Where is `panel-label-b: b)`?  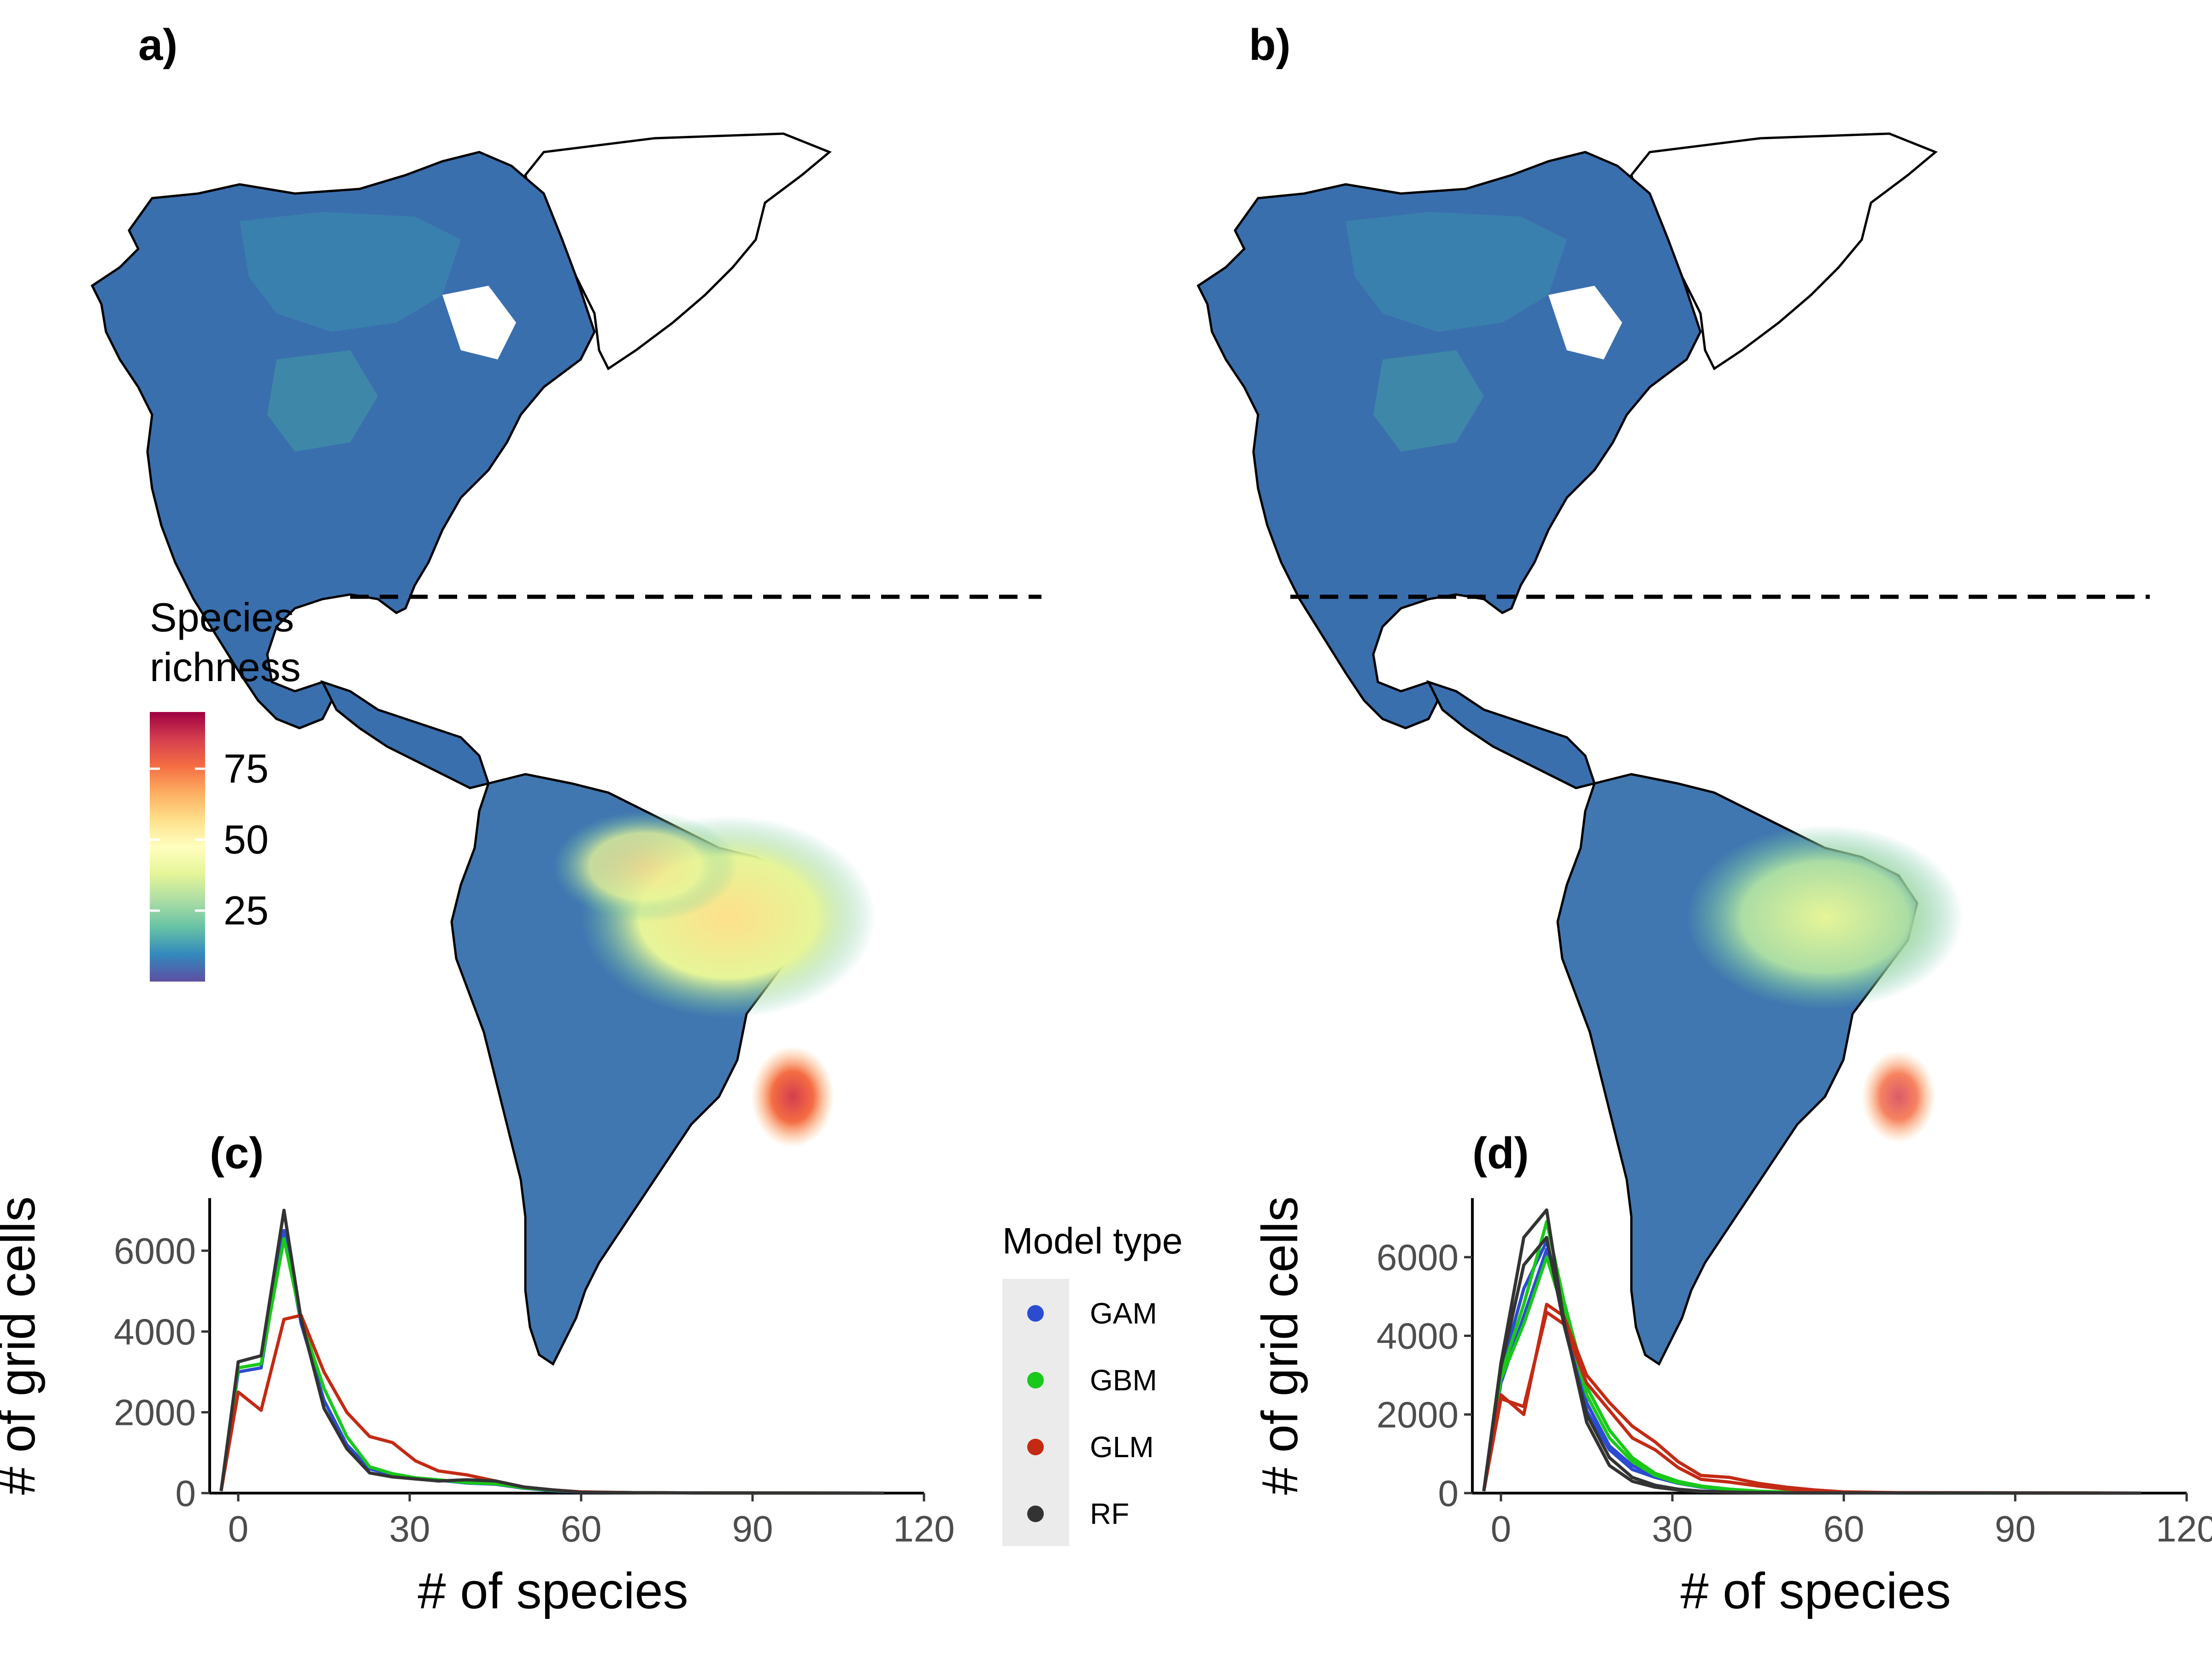 panel-label-b: b) is located at coordinates (1270, 45).